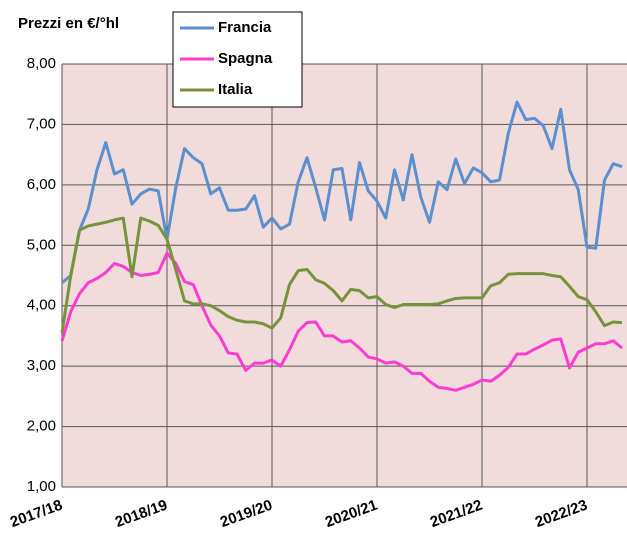  What do you see at coordinates (456, 514) in the screenshot?
I see `x-tick-label: 2021/22` at bounding box center [456, 514].